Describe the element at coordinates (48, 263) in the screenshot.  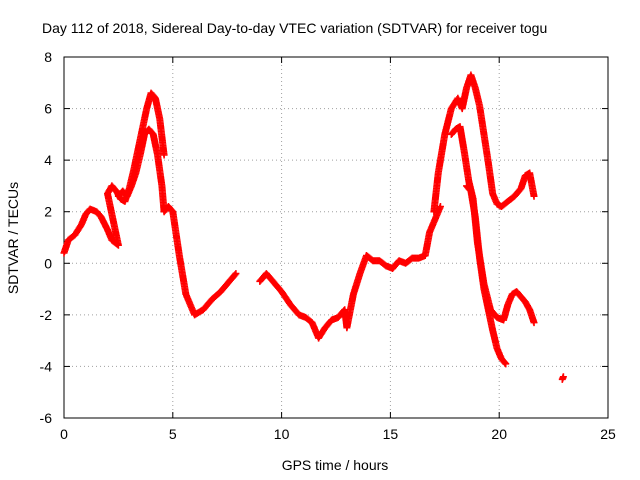
I see `y-tick-label: 0` at that location.